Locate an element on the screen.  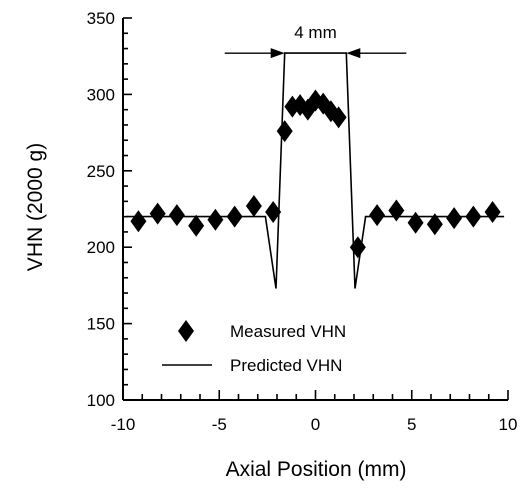
legend-measured-label: Measured VHN is located at coordinates (288, 331).